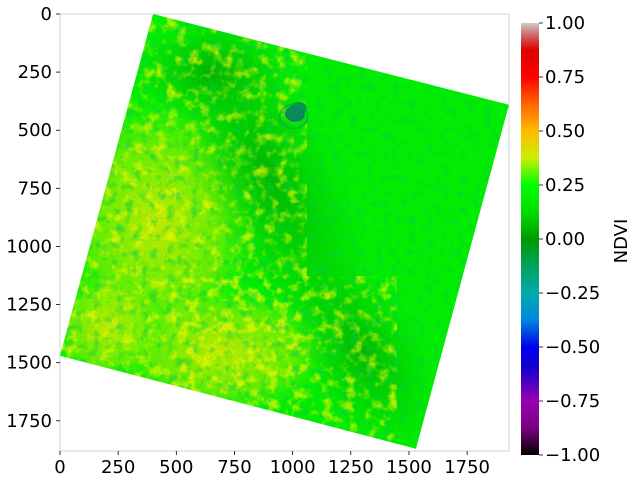  Describe the element at coordinates (35, 72) in the screenshot. I see `y-tick-label: 250` at that location.